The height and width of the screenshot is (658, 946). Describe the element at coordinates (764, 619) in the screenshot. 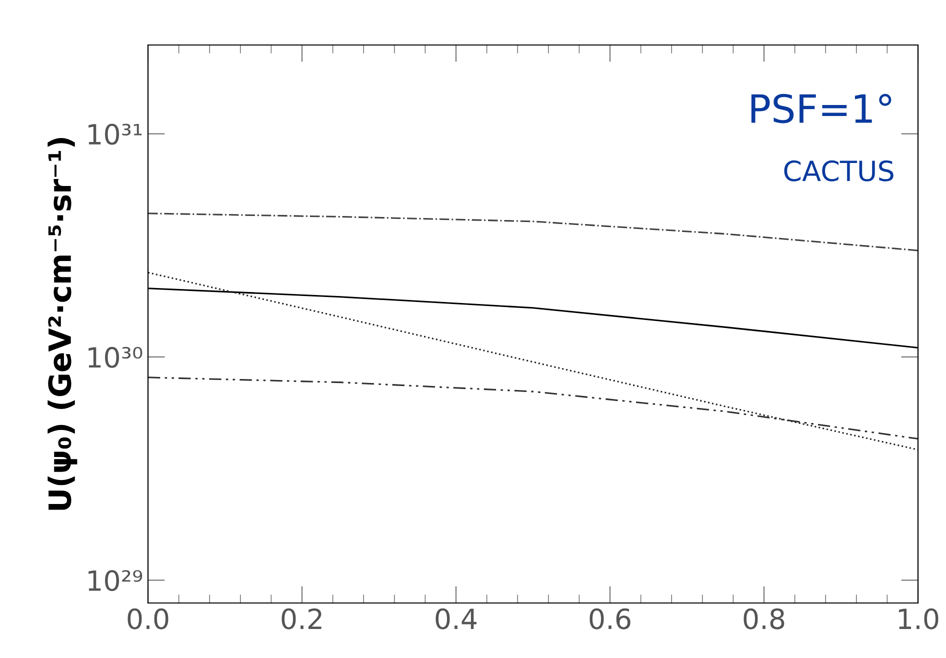

I see `x-tick-label: 0.8` at that location.